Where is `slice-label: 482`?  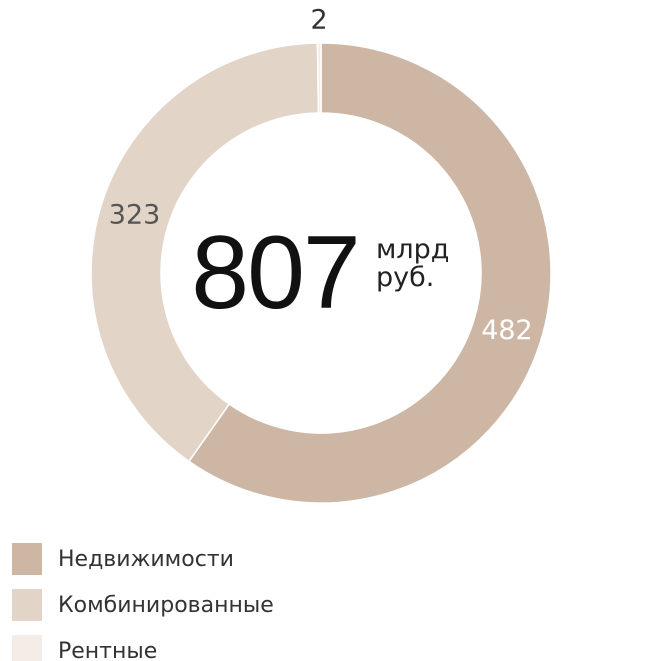 slice-label: 482 is located at coordinates (507, 330).